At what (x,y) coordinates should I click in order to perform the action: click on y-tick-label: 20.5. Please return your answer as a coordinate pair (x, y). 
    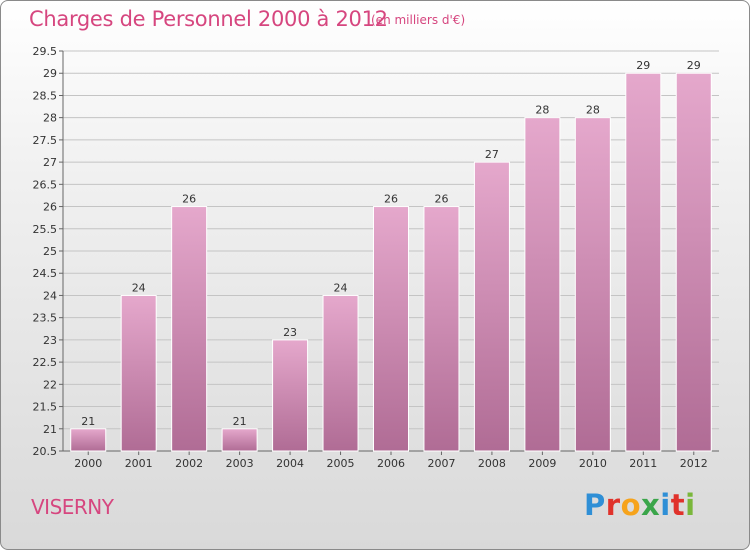
    Looking at the image, I should click on (45, 451).